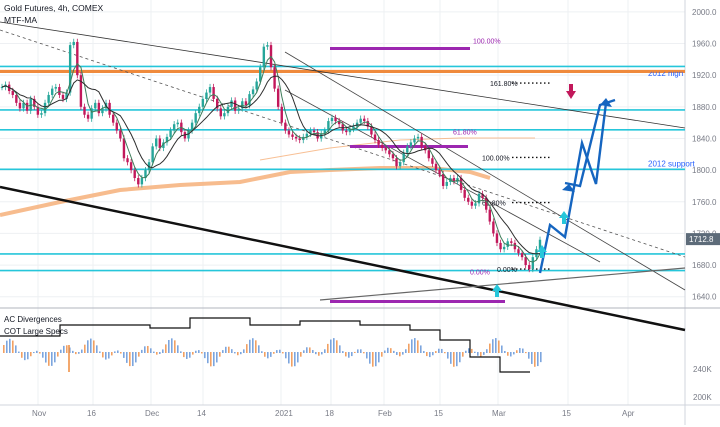  I want to click on down-arrow-stem, so click(571, 88).